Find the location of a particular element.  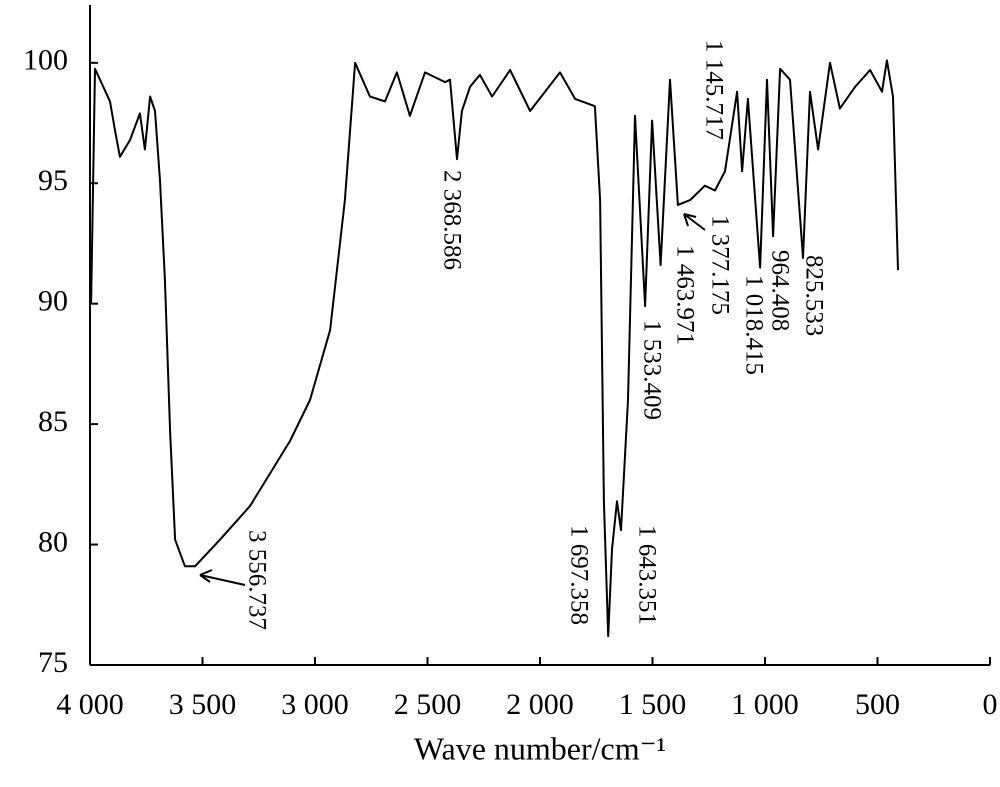

peak-label: 1 377.175 is located at coordinates (719, 265).